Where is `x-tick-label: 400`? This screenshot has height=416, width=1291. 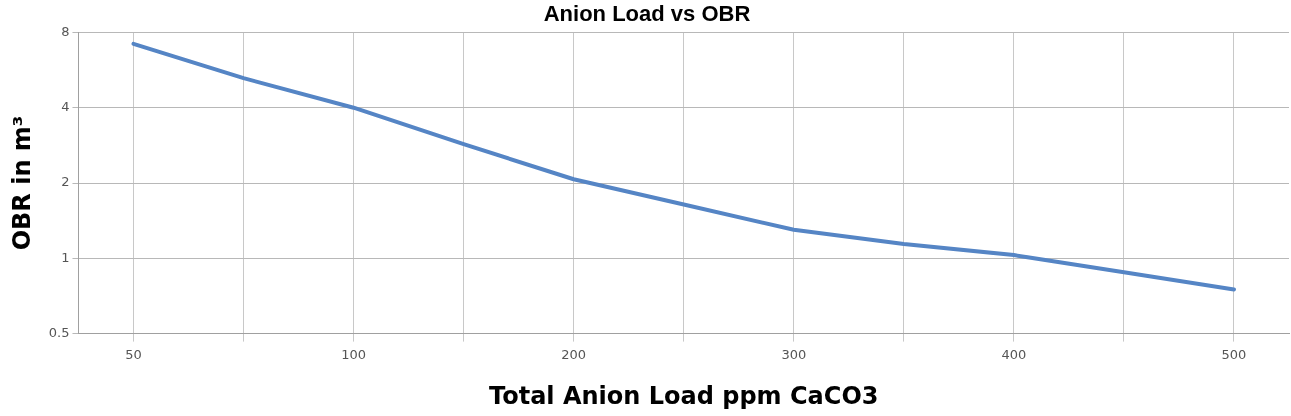 x-tick-label: 400 is located at coordinates (1014, 354).